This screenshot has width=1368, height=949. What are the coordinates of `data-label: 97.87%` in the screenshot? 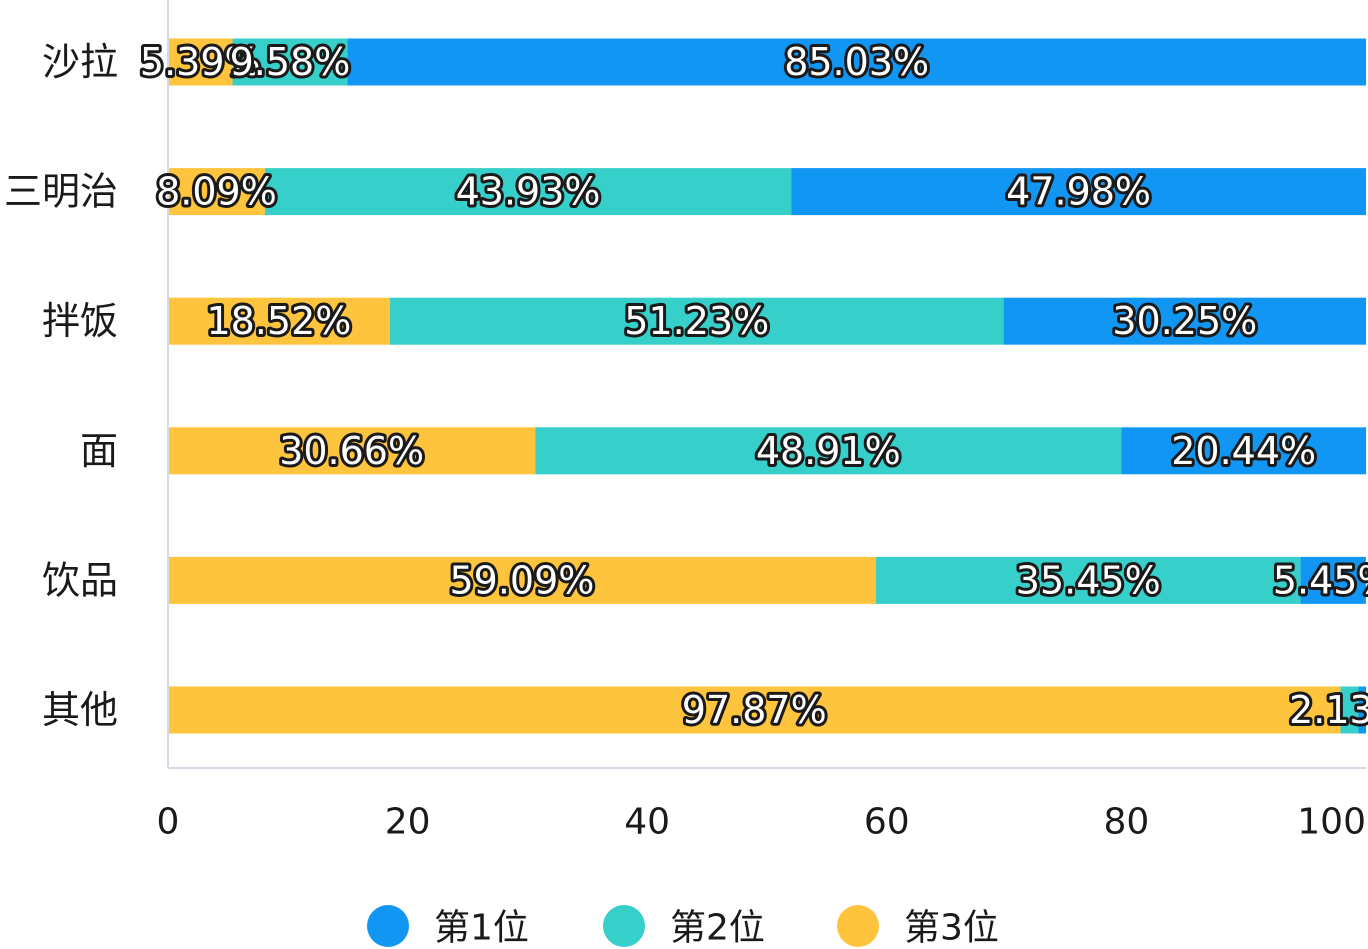 It's located at (754, 710).